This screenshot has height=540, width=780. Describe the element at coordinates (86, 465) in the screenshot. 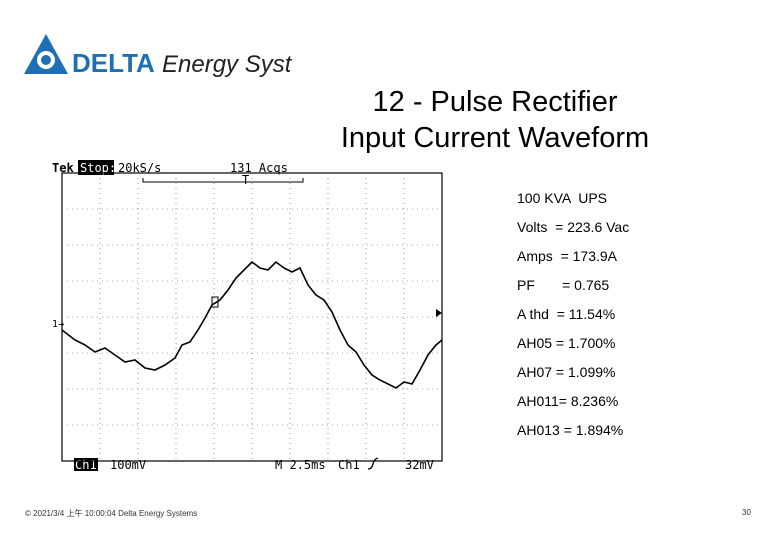

I see `scope-channel: Ch1` at that location.